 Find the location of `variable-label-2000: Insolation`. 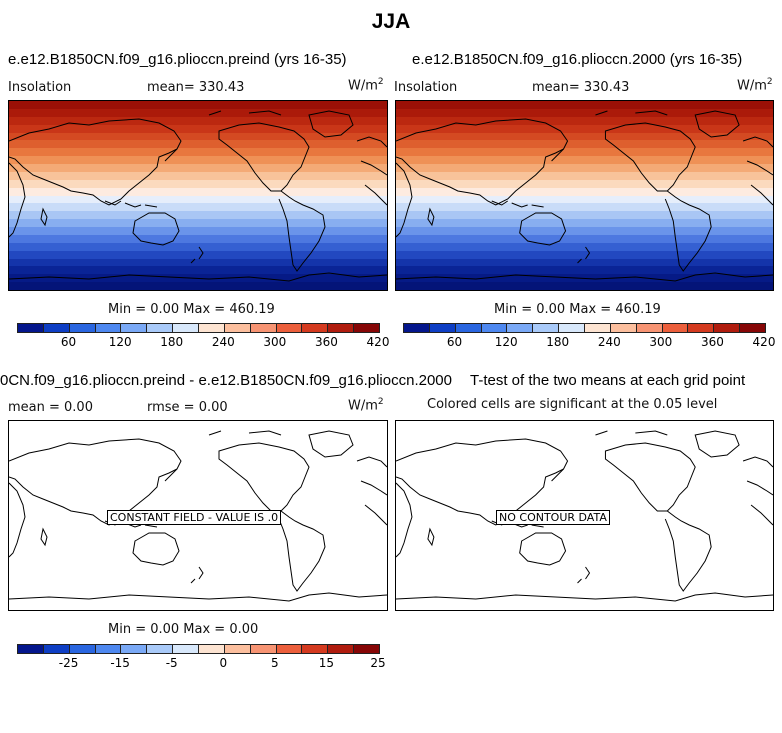

variable-label-2000: Insolation is located at coordinates (426, 87).